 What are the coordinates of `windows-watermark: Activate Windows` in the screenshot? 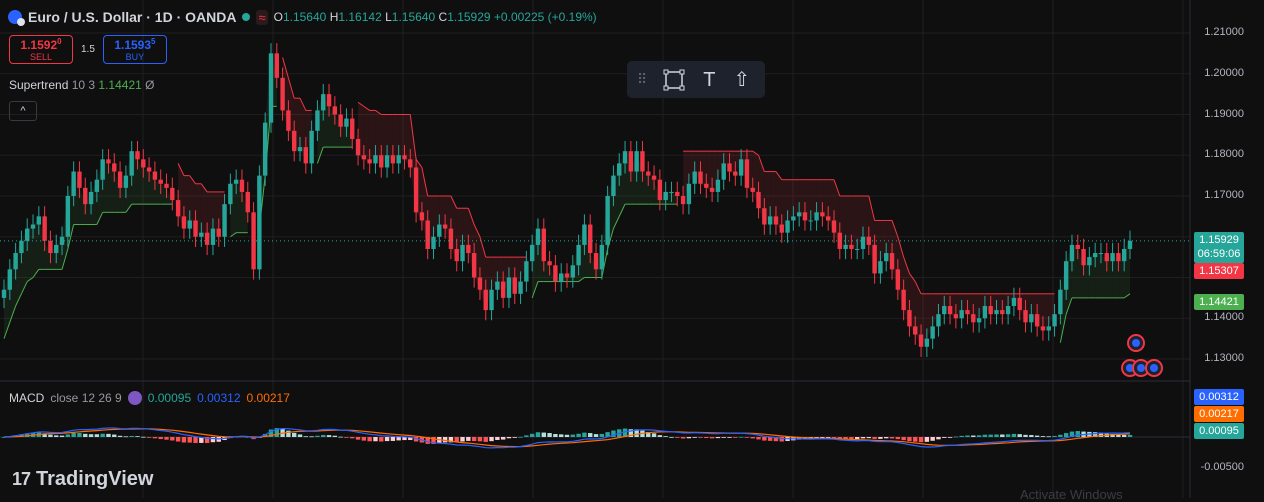 It's located at (1071, 494).